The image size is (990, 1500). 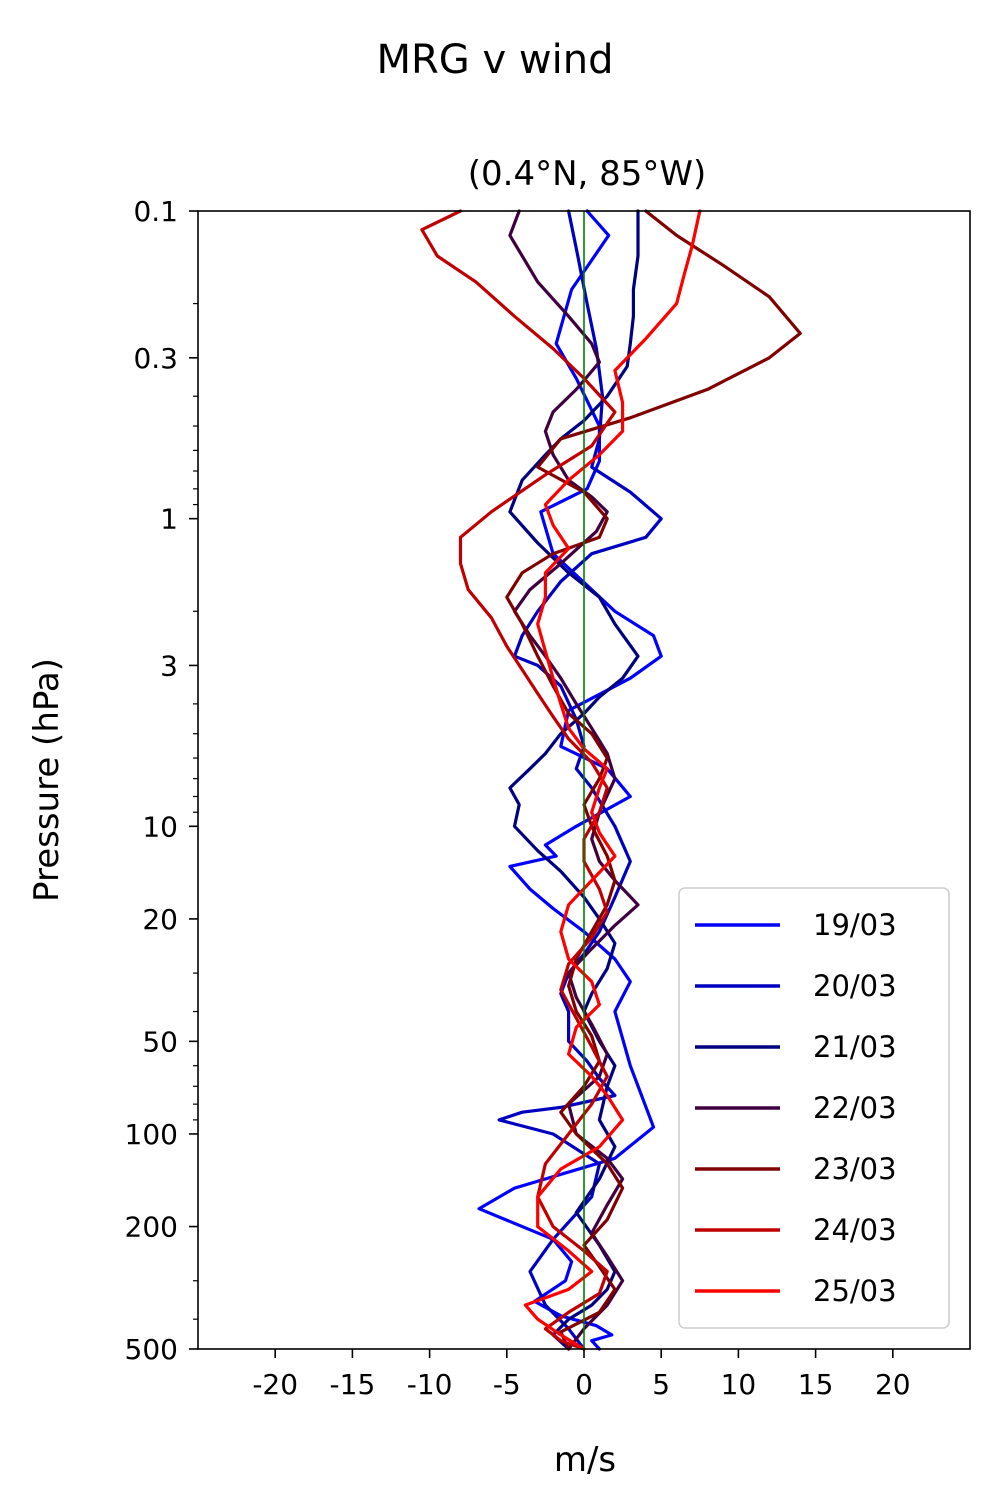 What do you see at coordinates (739, 1384) in the screenshot?
I see `x-tick-label: 10` at bounding box center [739, 1384].